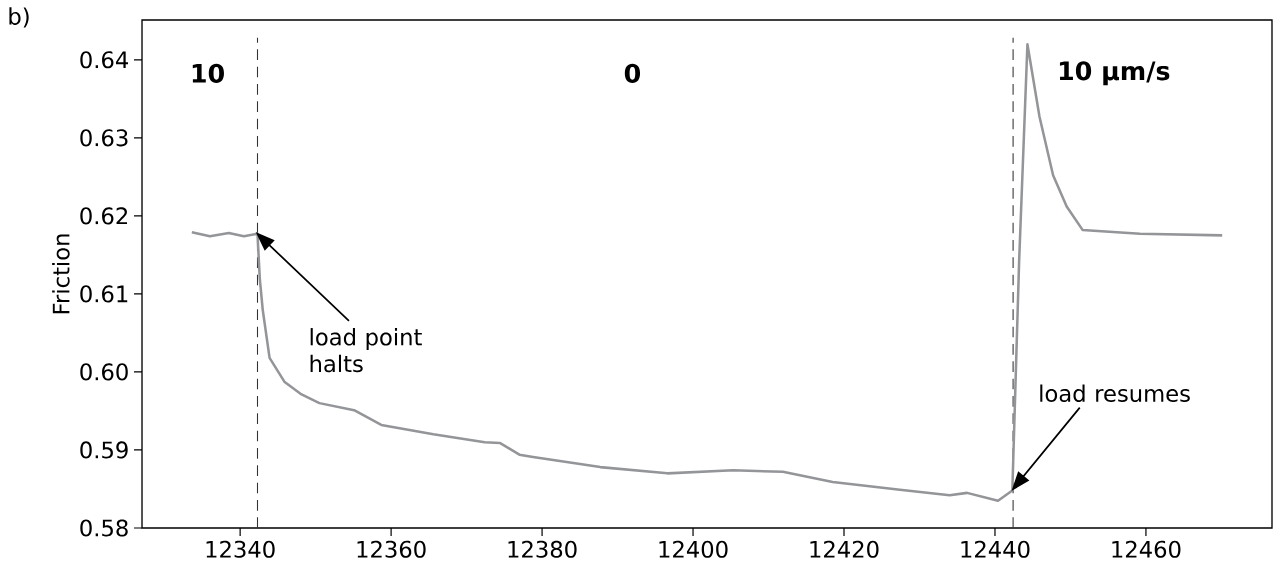 This screenshot has height=574, width=1275. What do you see at coordinates (391, 549) in the screenshot?
I see `x-tick-label: 12360` at bounding box center [391, 549].